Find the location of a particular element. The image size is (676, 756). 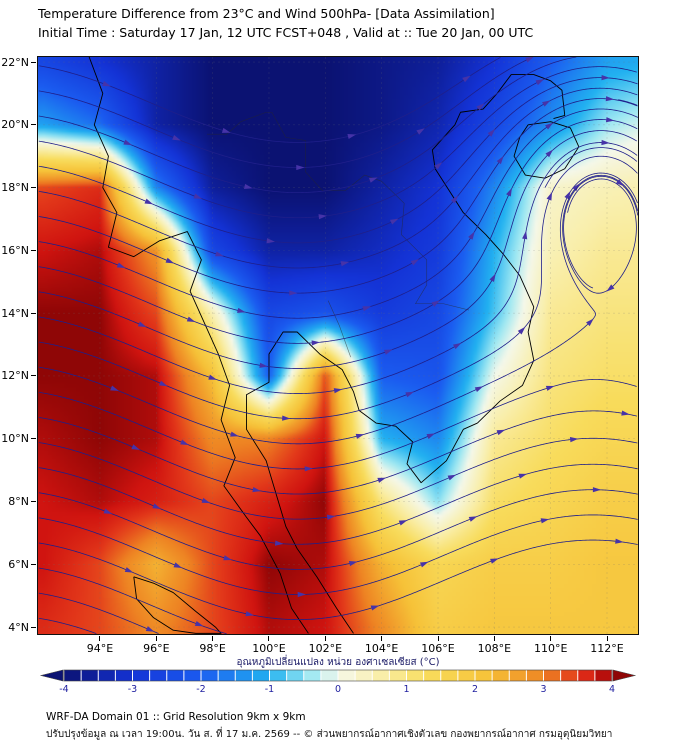

y-tick-label: 16°N is located at coordinates (15, 250).